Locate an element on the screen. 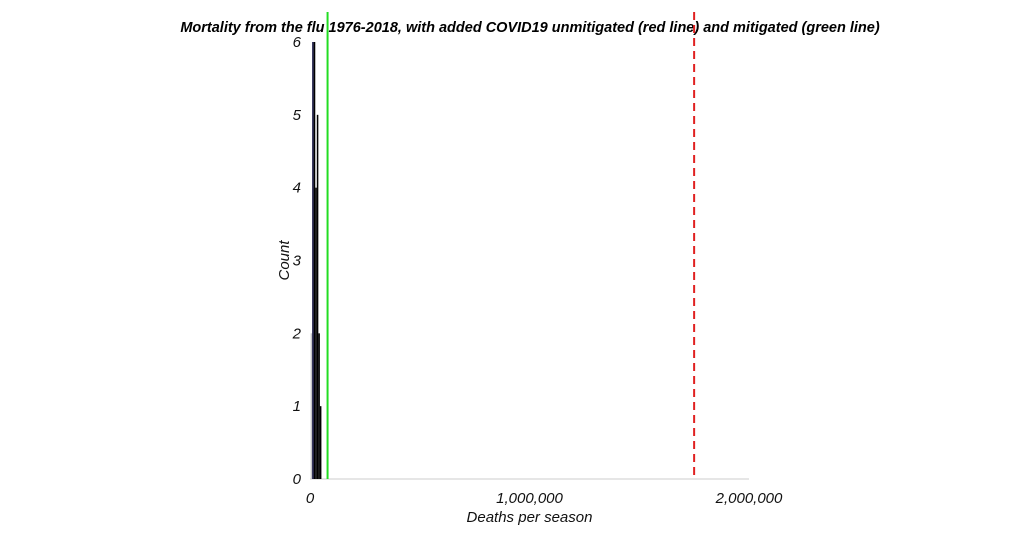 The width and height of the screenshot is (1024, 539). x-axis-label: Deaths per season is located at coordinates (530, 517).